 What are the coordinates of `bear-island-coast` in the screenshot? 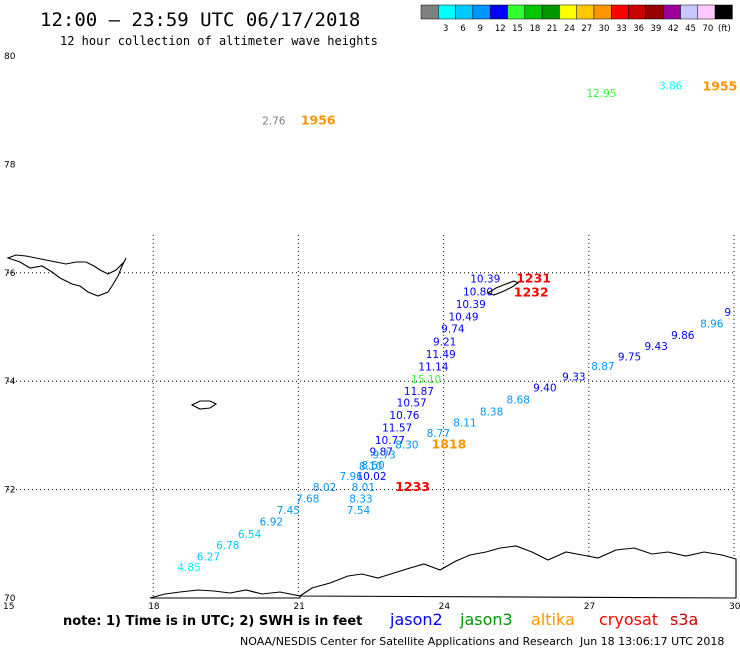 It's located at (204, 405).